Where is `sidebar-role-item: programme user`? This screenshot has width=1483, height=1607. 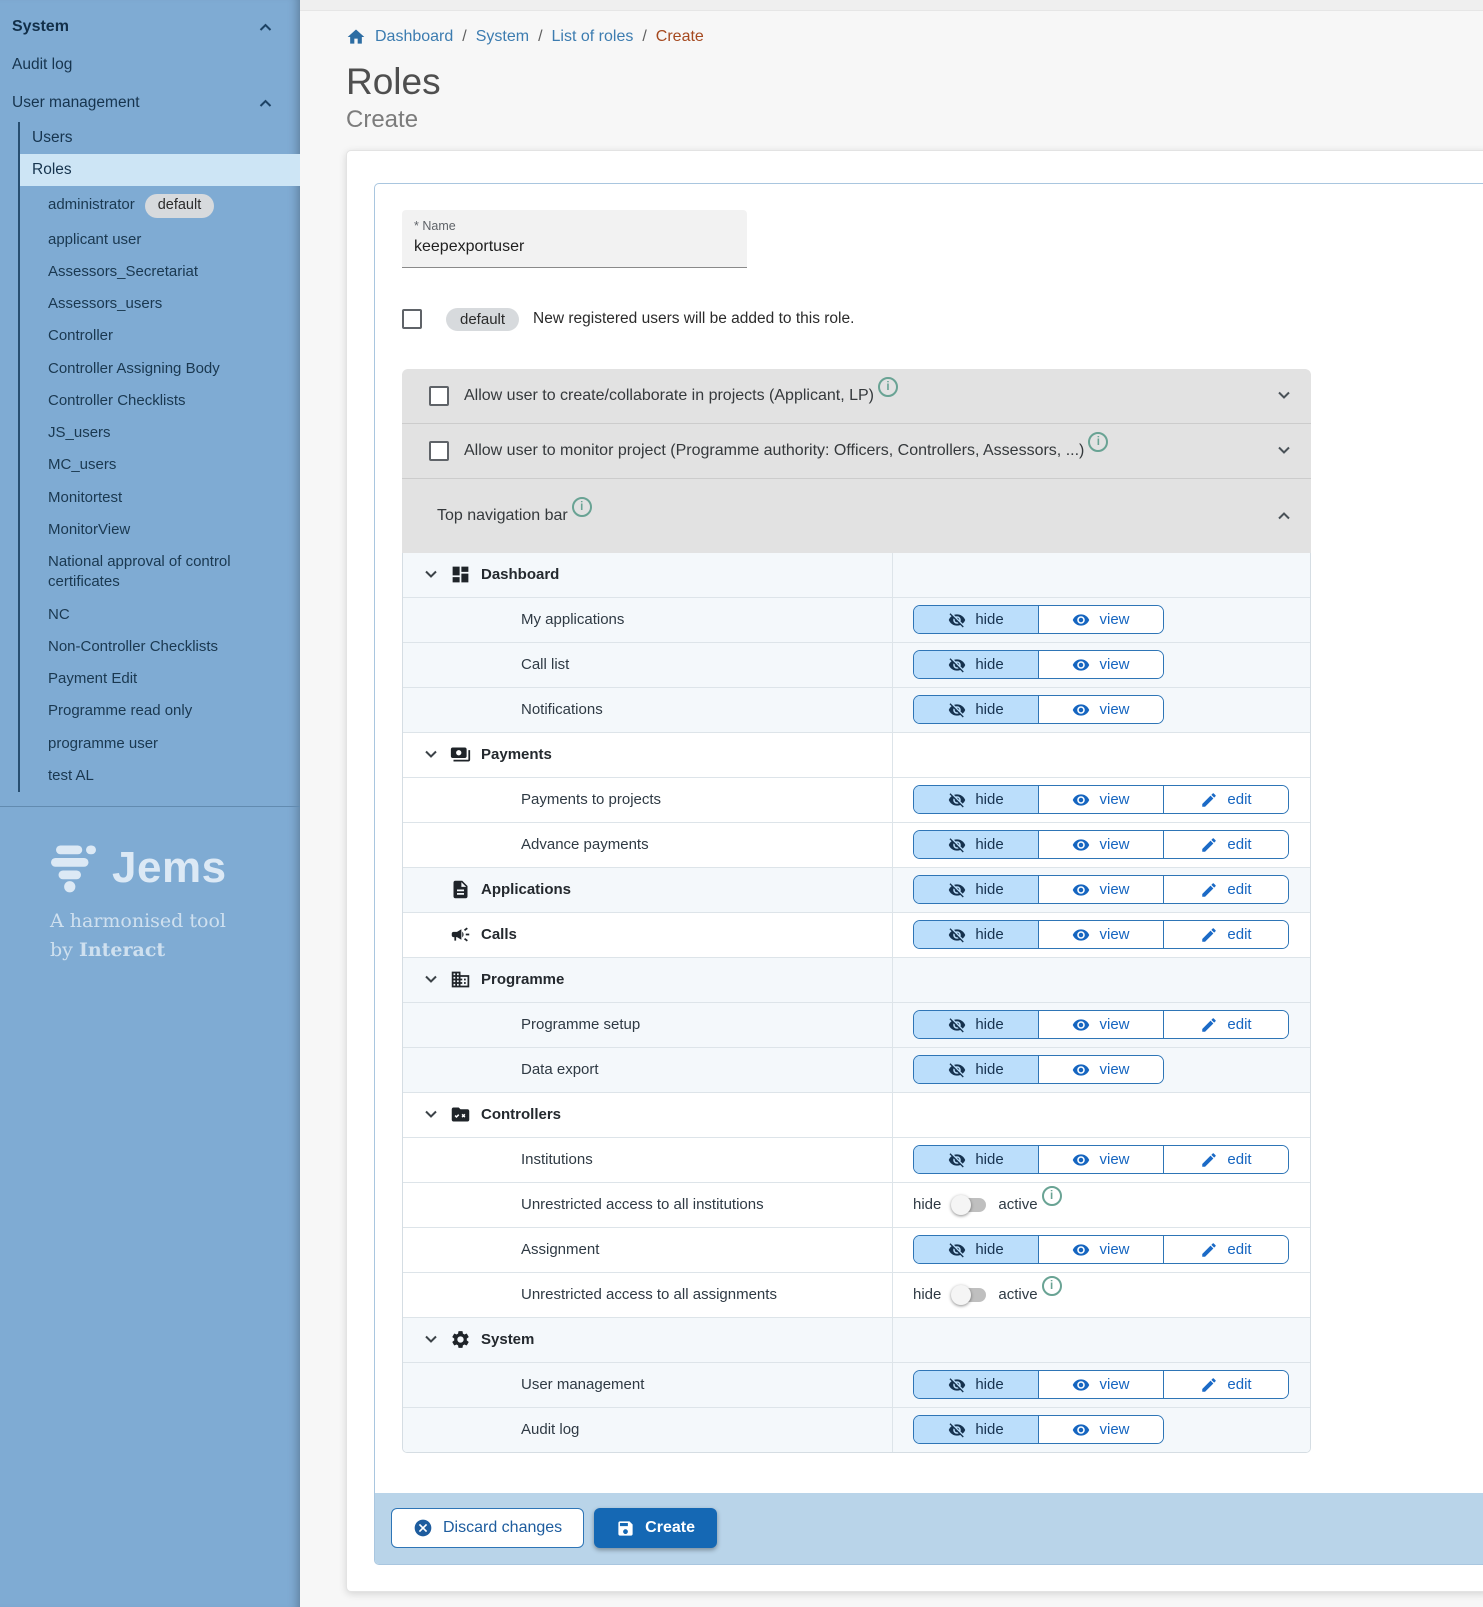 sidebar-role-item: programme user is located at coordinates (103, 743).